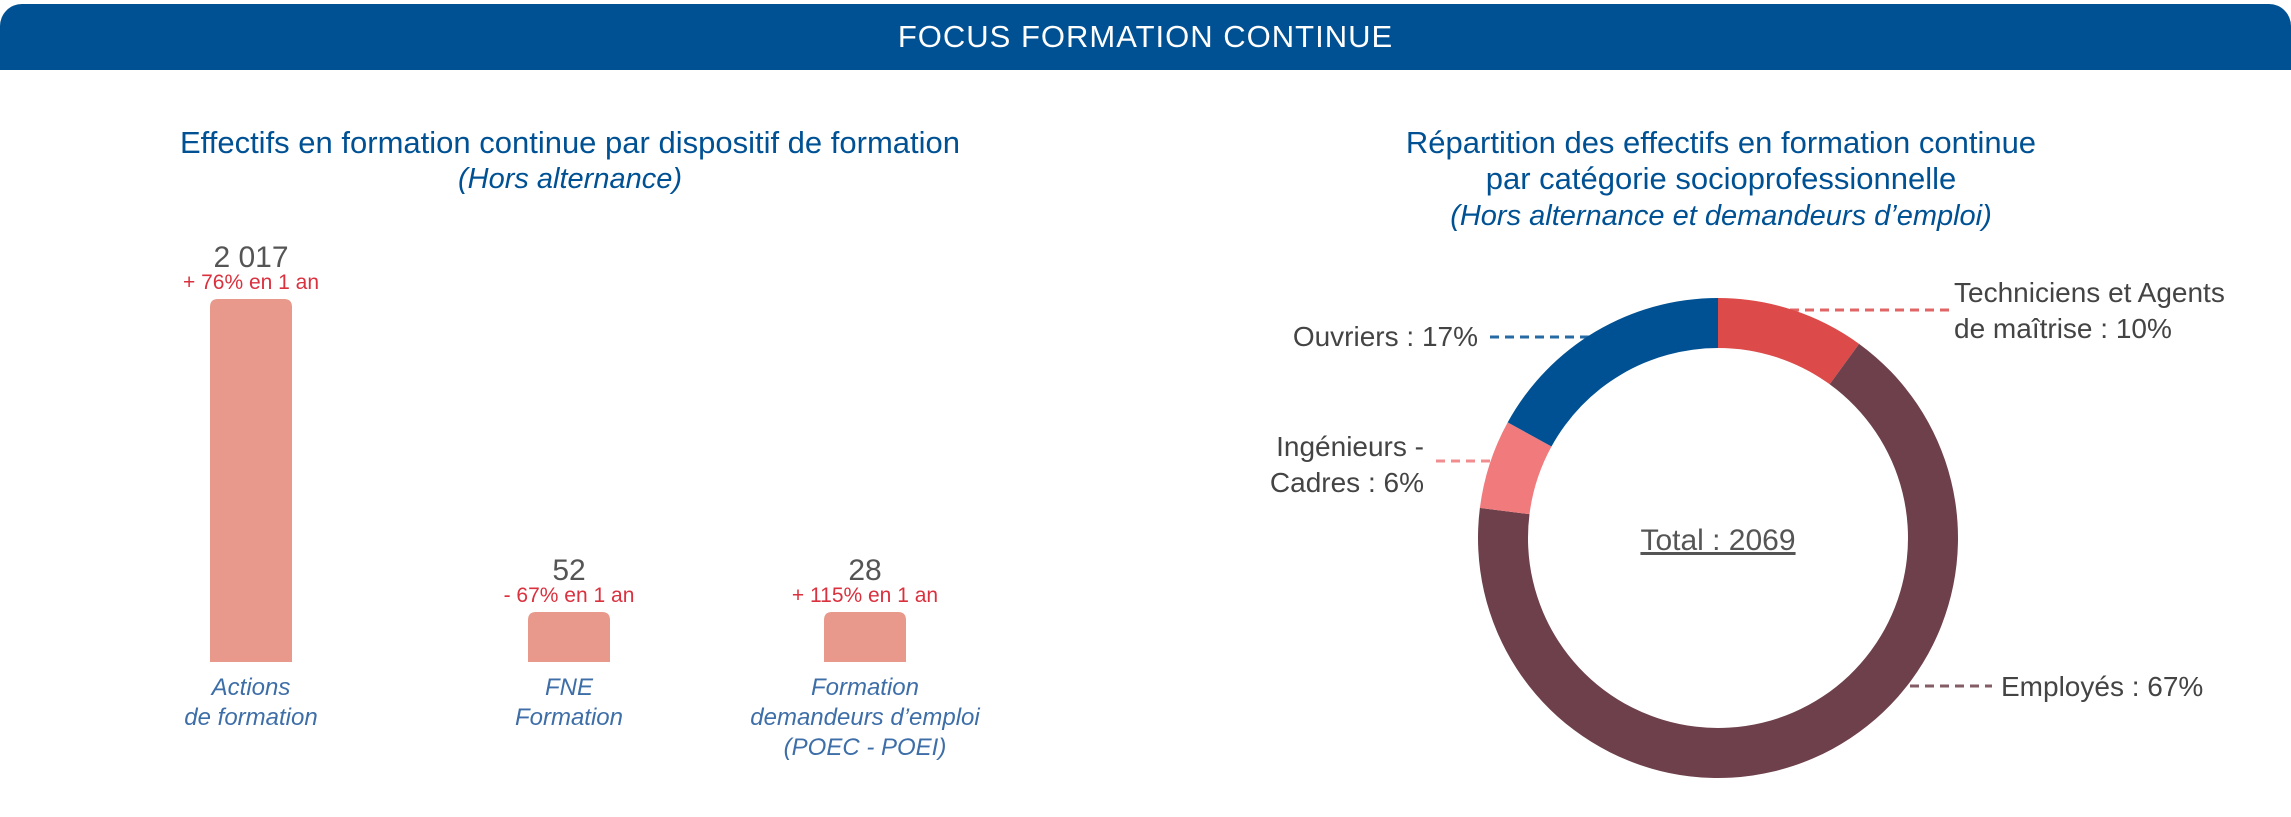 The height and width of the screenshot is (817, 2291). What do you see at coordinates (2102, 686) in the screenshot?
I see `pie-slice-label-1-0: Employés : 67%` at bounding box center [2102, 686].